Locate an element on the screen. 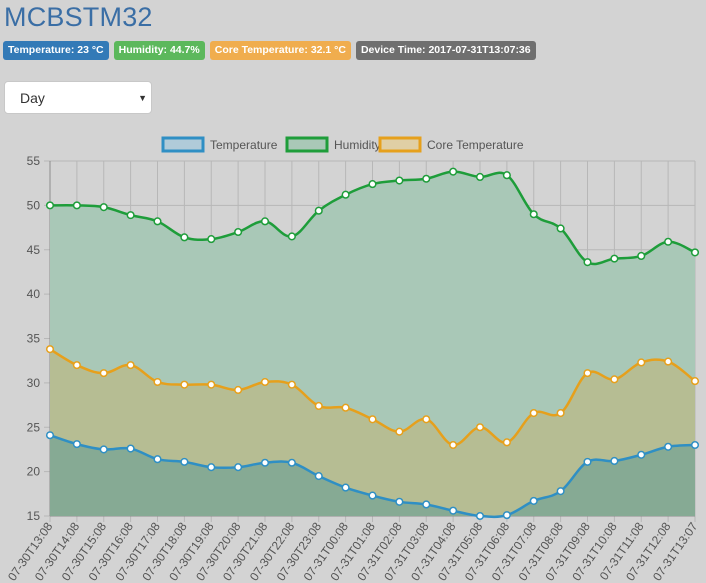  range-select: Day ▼ is located at coordinates (78, 97).